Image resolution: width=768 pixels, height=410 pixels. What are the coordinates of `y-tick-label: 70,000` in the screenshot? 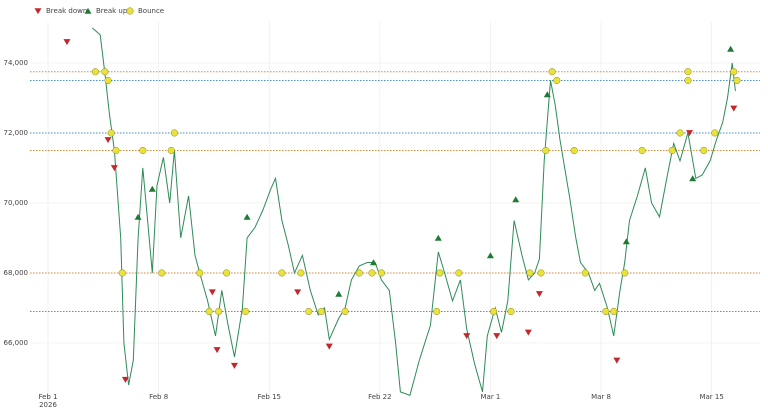 It's located at (16, 203).